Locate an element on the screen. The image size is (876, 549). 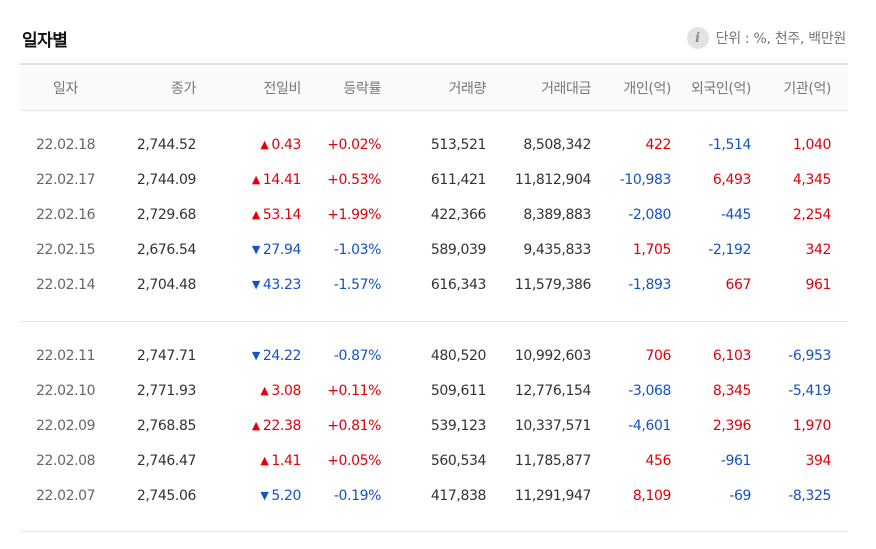
cell-date: 22.02.14 is located at coordinates (66, 284).